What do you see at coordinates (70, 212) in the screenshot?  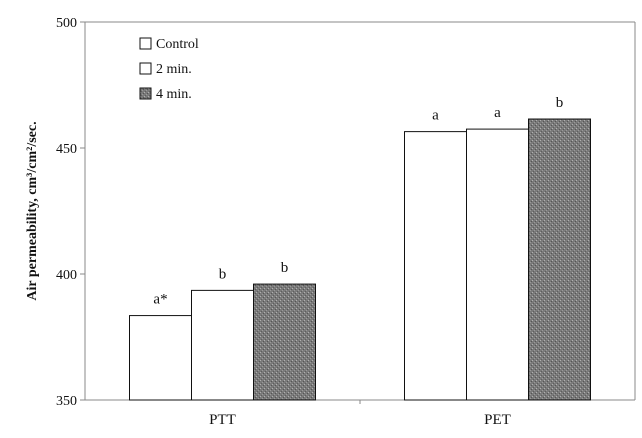 I see `y-axis-ticks: 350 400 450 500` at bounding box center [70, 212].